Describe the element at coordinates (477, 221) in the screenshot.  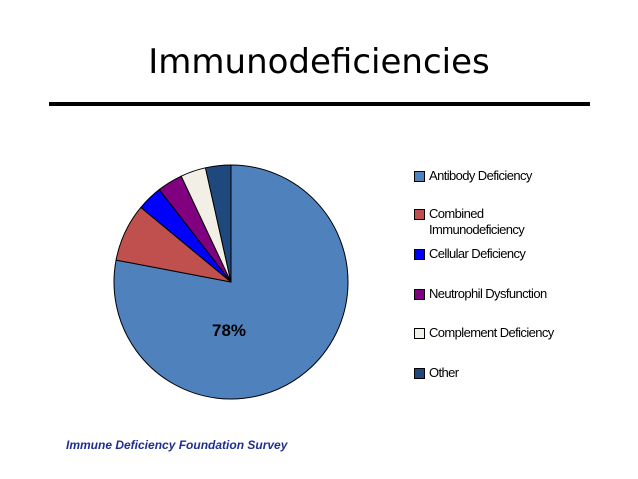
I see `legend-label: Combined Immunodeficiency` at that location.